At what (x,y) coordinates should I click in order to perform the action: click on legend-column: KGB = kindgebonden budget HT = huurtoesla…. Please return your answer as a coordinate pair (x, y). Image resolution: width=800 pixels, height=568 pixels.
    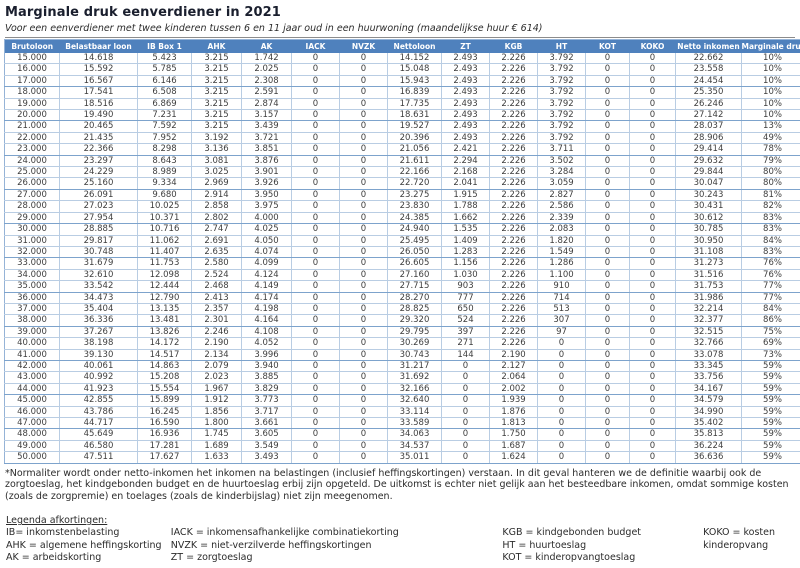
    Looking at the image, I should click on (602, 546).